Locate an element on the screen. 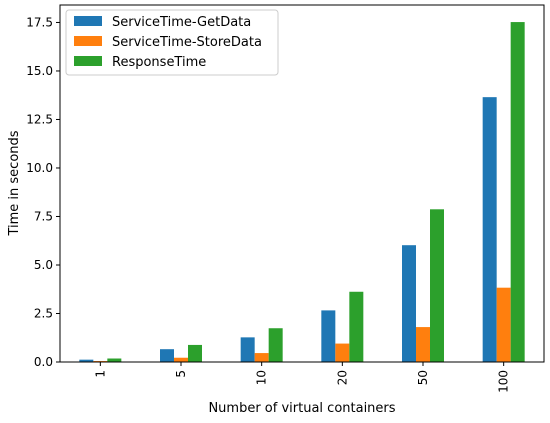 The image size is (550, 423). y-tick-label: 10.0 is located at coordinates (39, 168).